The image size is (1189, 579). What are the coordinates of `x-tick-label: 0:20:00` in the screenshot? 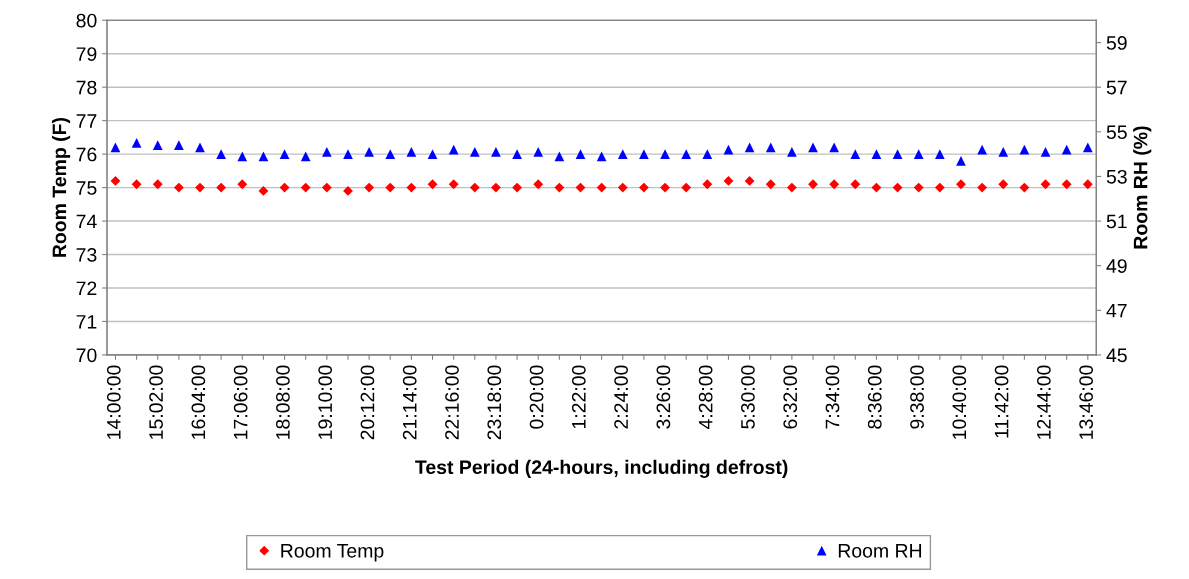 It's located at (536, 397).